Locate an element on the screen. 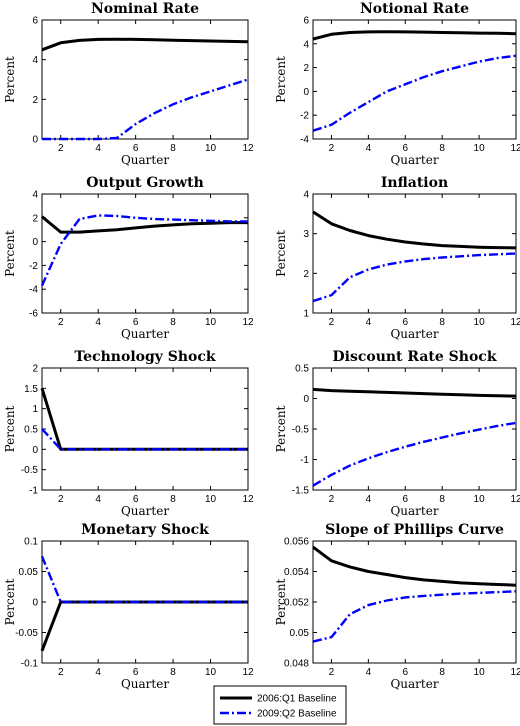  y-tick-label: -1 is located at coordinates (304, 460).